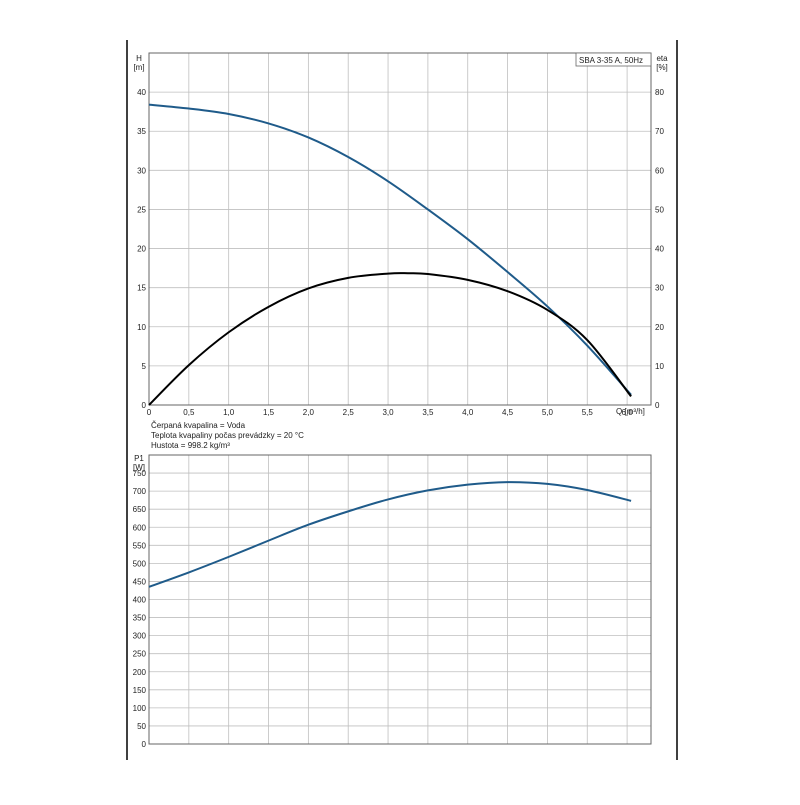 This screenshot has height=805, width=800. I want to click on power-y-tick-label: 0, so click(144, 744).